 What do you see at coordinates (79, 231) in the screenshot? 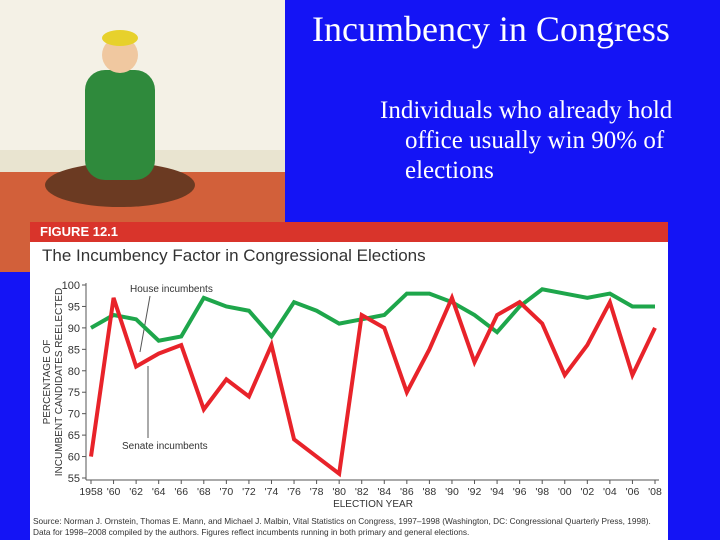
I see `figure-label: FIGURE 12.1` at bounding box center [79, 231].